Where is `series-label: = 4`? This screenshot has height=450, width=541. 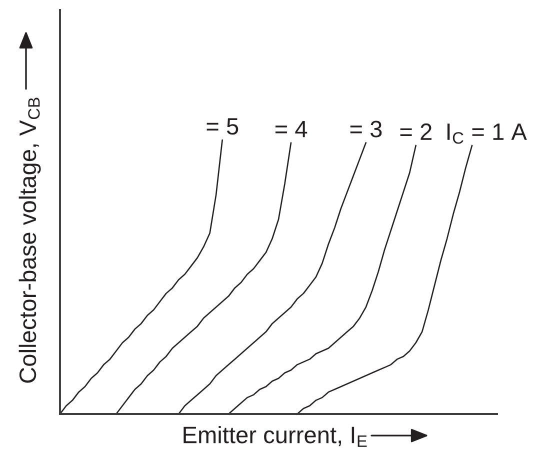
series-label: = 4 is located at coordinates (291, 129).